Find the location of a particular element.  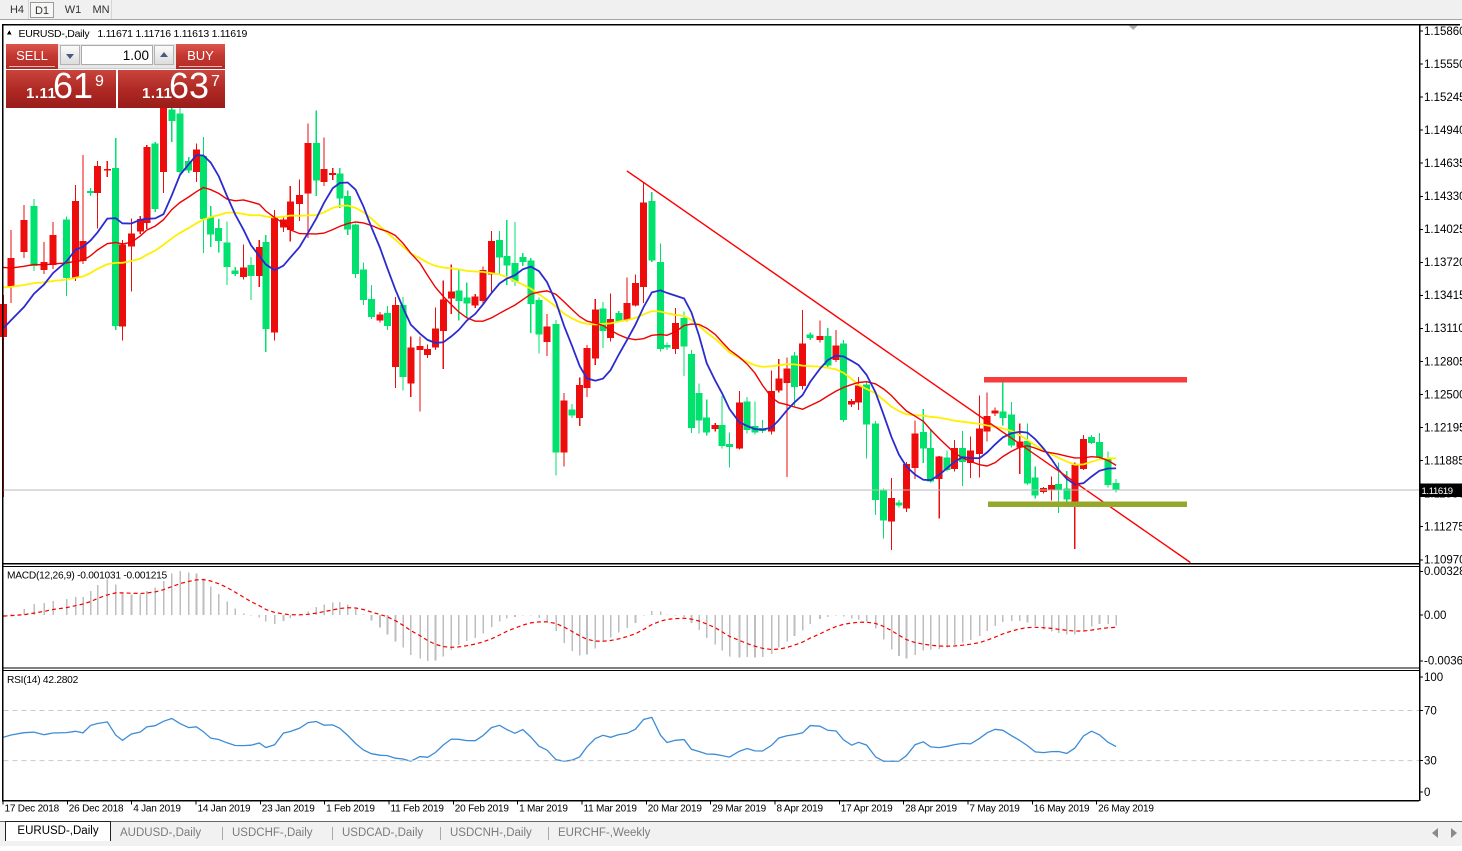

svg-text: 1.14025 is located at coordinates (1443, 230).